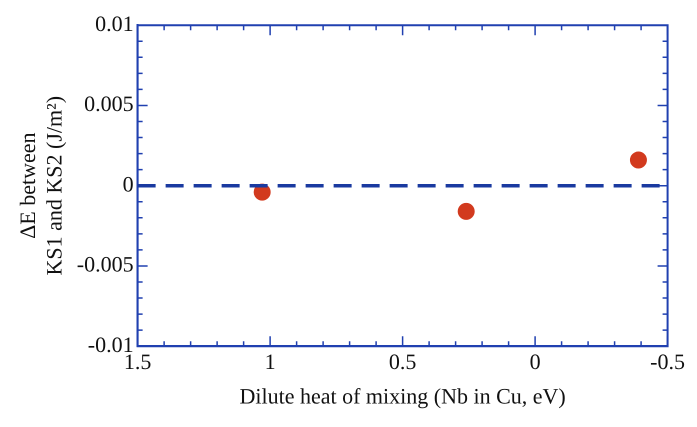 The height and width of the screenshot is (427, 697). I want to click on y-tick-label: 0, so click(128, 183).